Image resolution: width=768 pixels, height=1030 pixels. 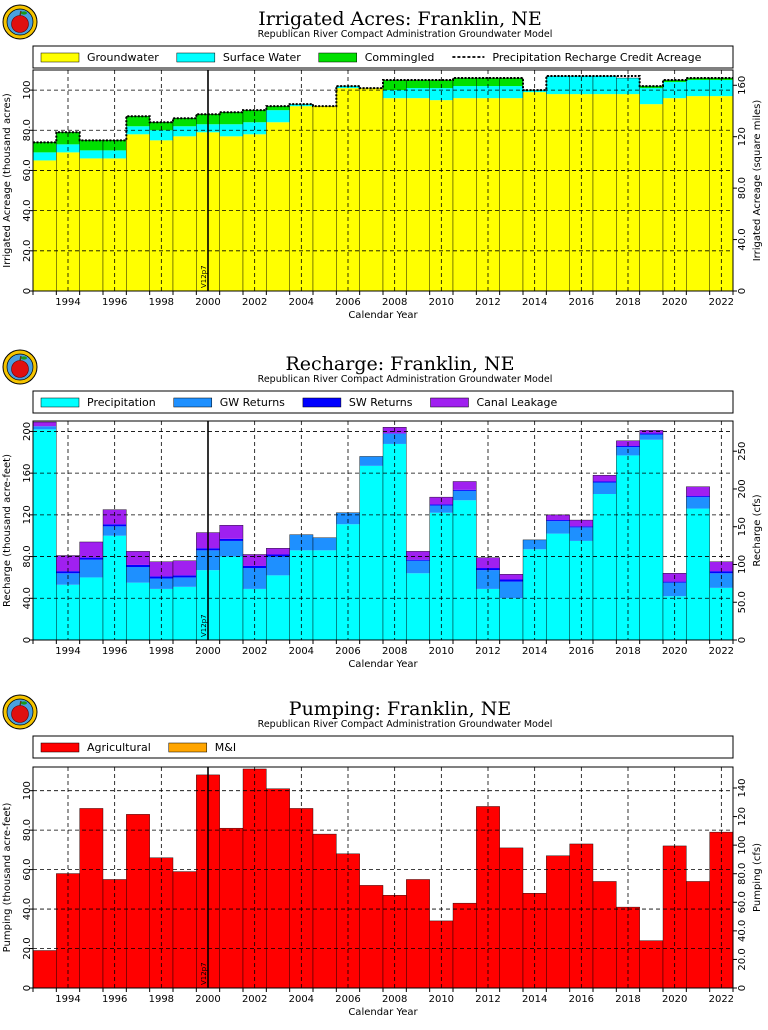 I want to click on legend-label: Agricultural, so click(x=119, y=747).